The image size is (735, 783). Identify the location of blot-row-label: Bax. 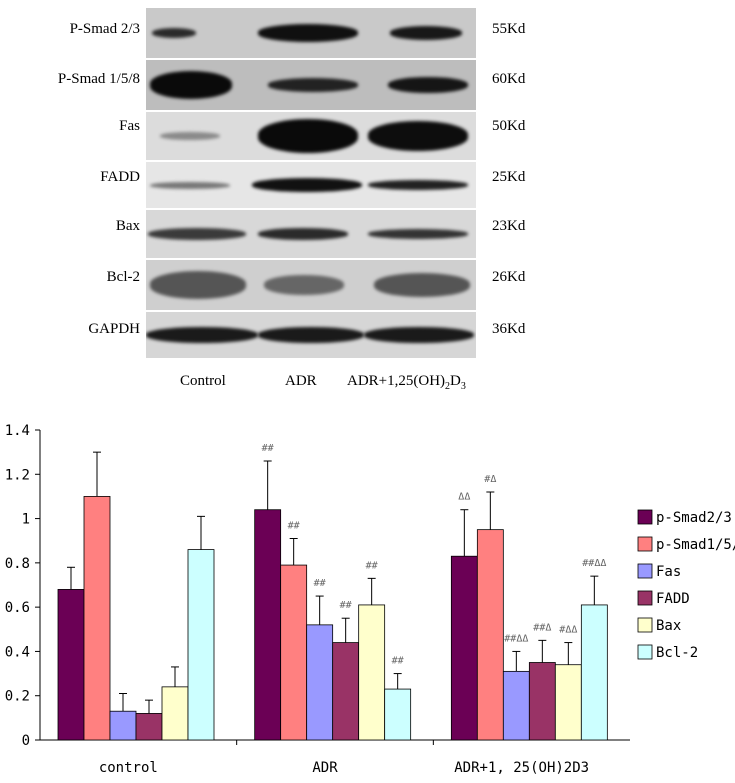
(127, 226).